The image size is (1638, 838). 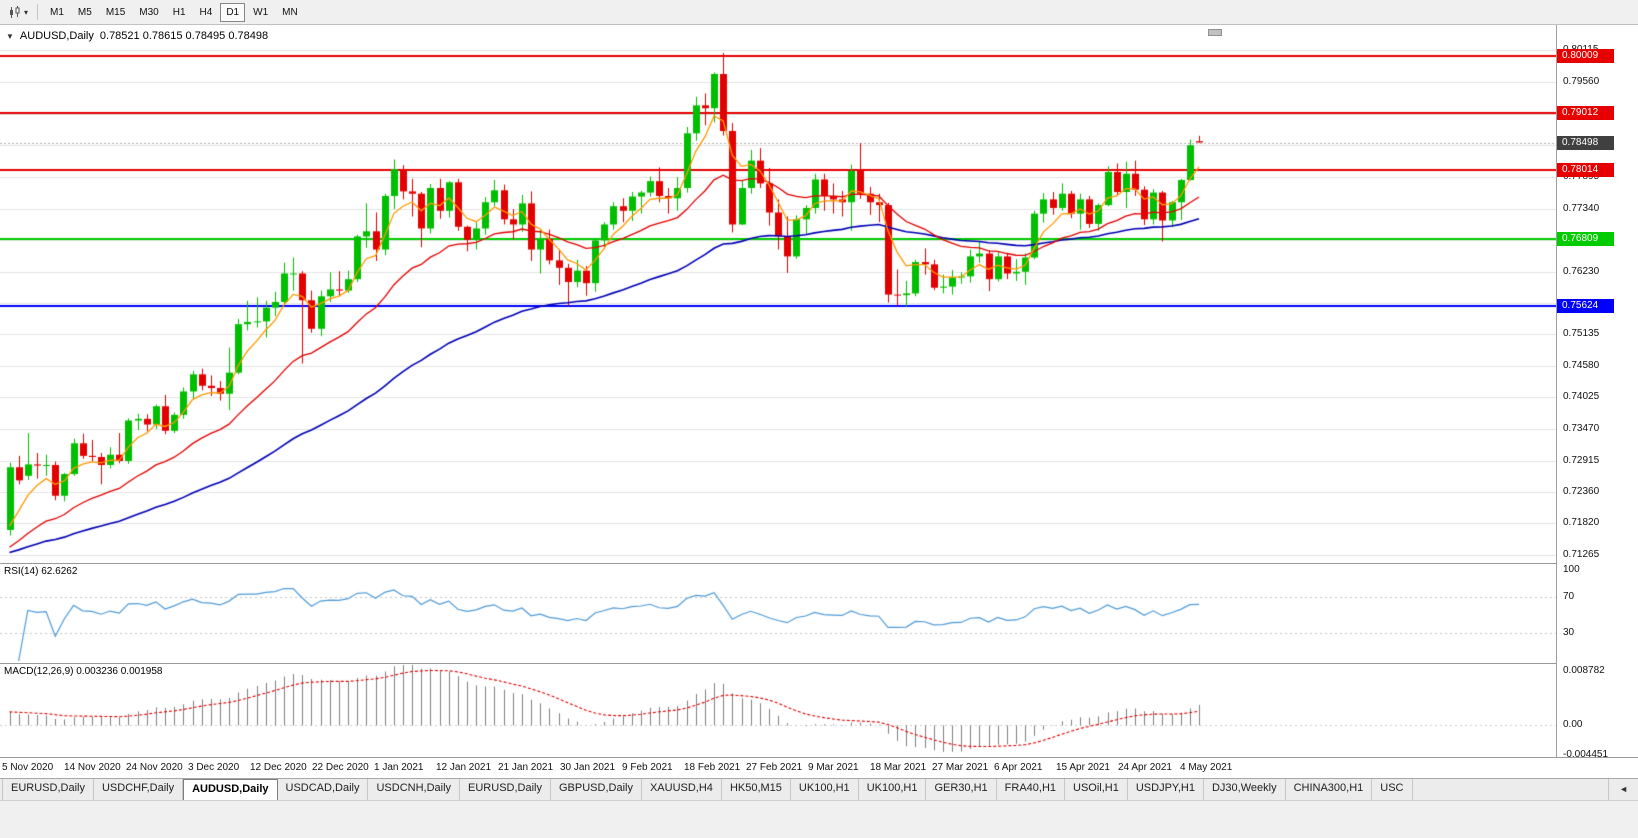 I want to click on chart-tab-usc: USC, so click(x=1392, y=789).